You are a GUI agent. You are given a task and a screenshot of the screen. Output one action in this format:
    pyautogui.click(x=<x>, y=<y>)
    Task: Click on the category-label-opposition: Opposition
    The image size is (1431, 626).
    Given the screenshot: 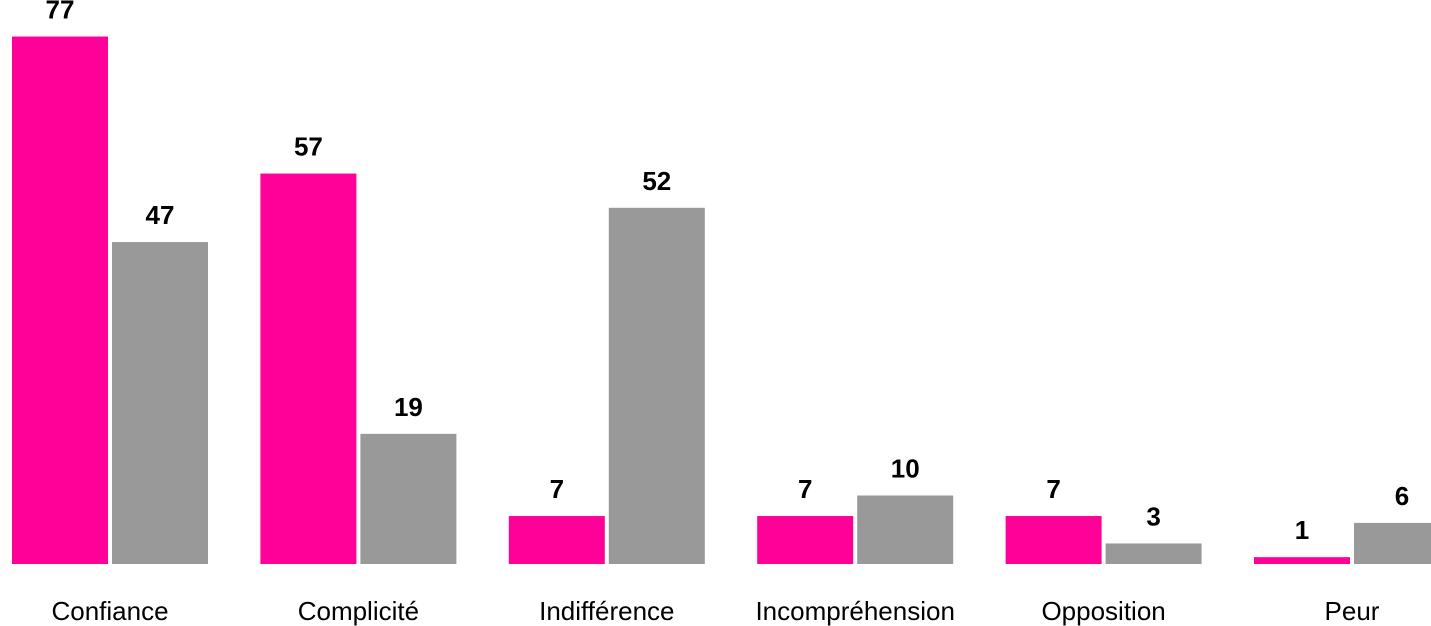 What is the action you would take?
    pyautogui.click(x=1103, y=611)
    